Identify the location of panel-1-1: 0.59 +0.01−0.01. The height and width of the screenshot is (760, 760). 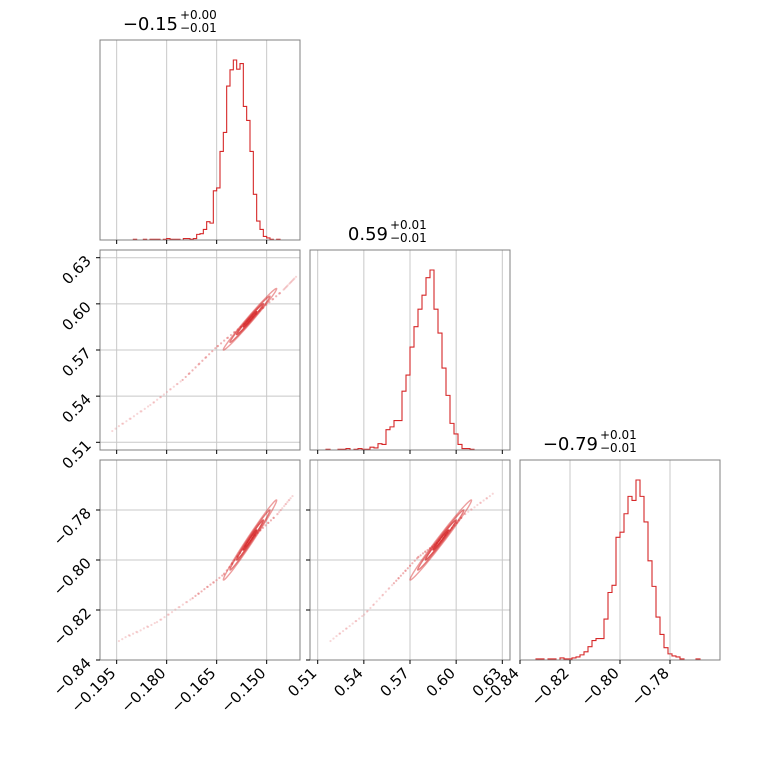
(410, 336).